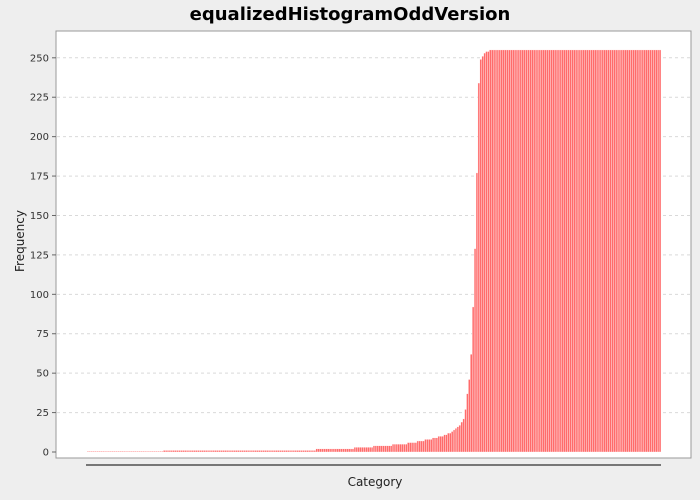 The width and height of the screenshot is (700, 500). Describe the element at coordinates (39, 216) in the screenshot. I see `y-tick-label: 150` at that location.